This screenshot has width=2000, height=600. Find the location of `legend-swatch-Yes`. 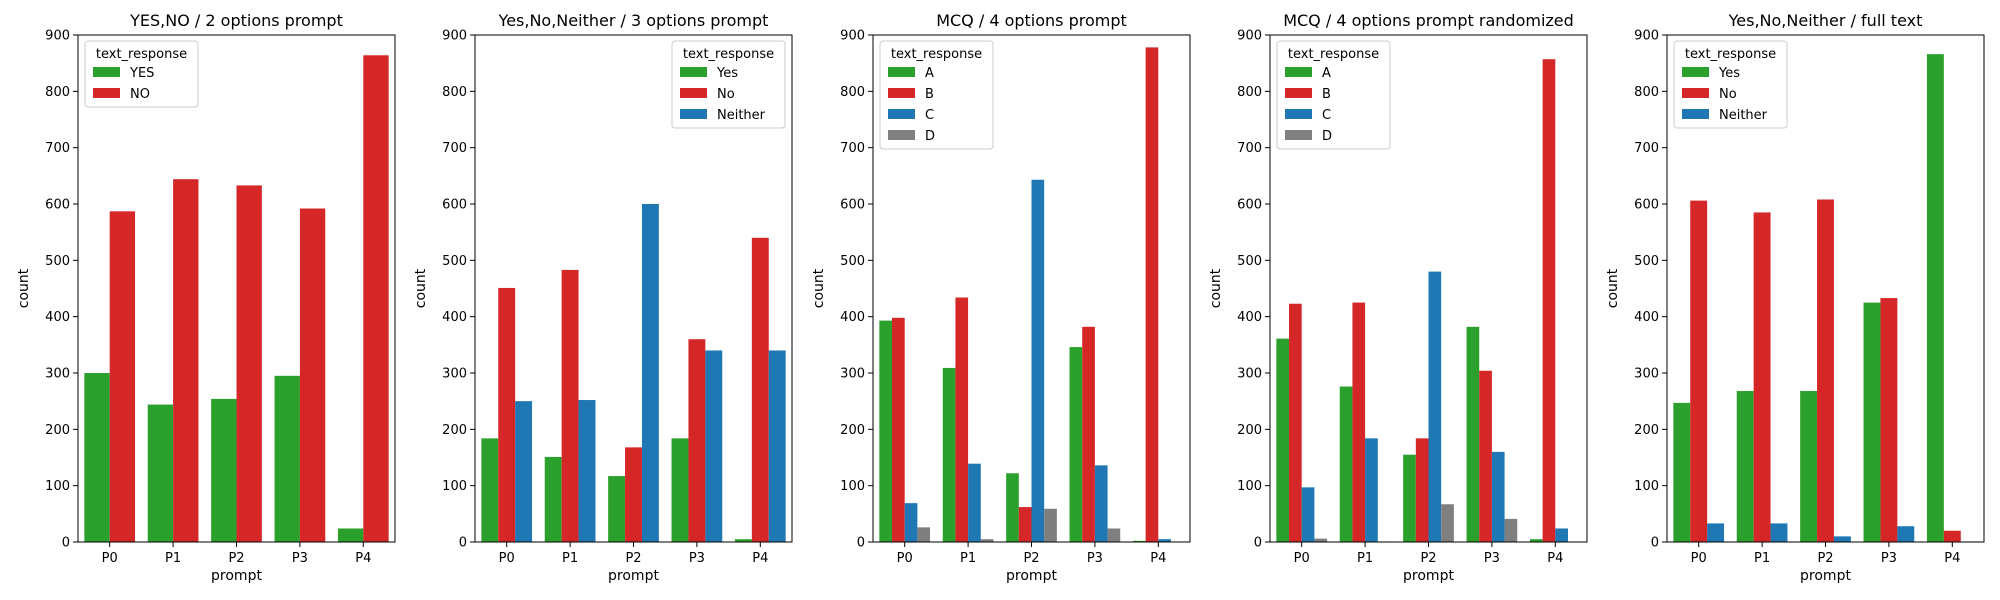

legend-swatch-Yes is located at coordinates (693, 72).